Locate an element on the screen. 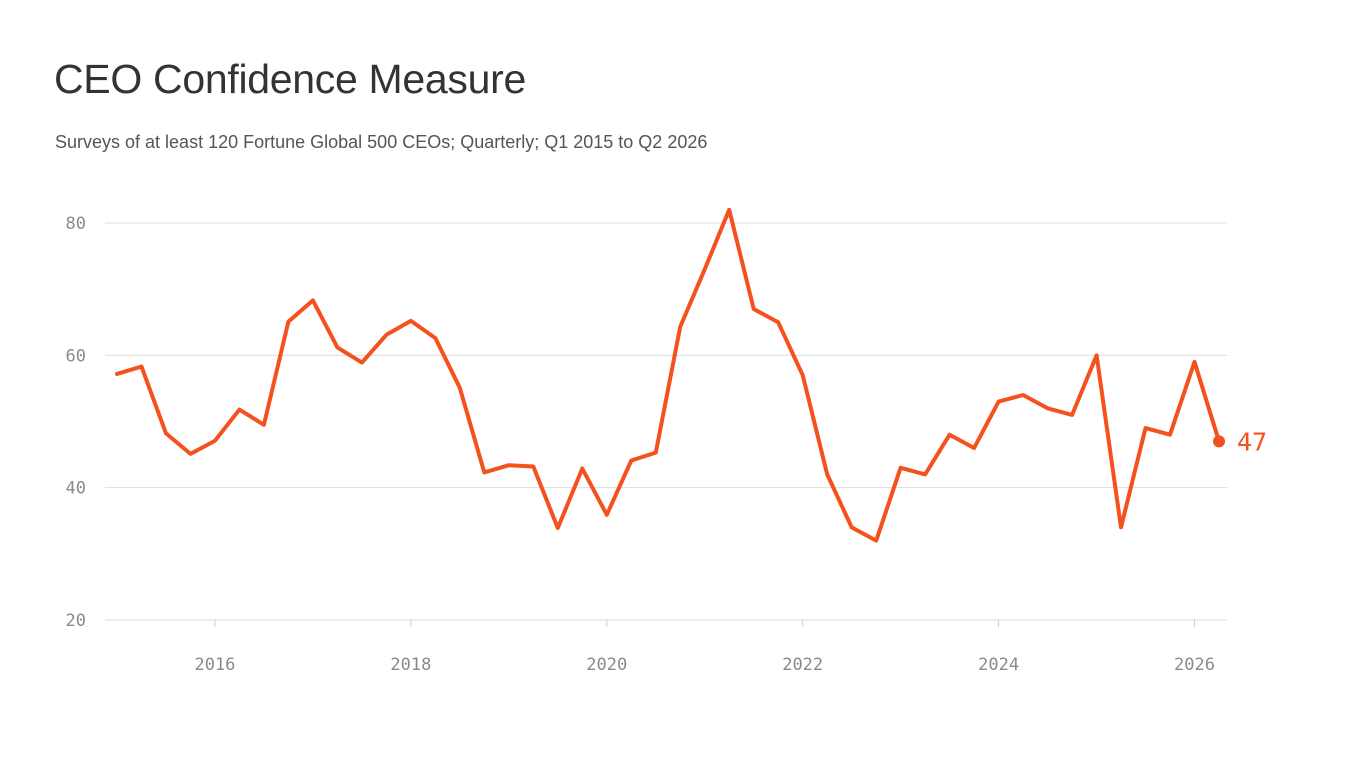  x-tick-label: 2020 is located at coordinates (606, 665).